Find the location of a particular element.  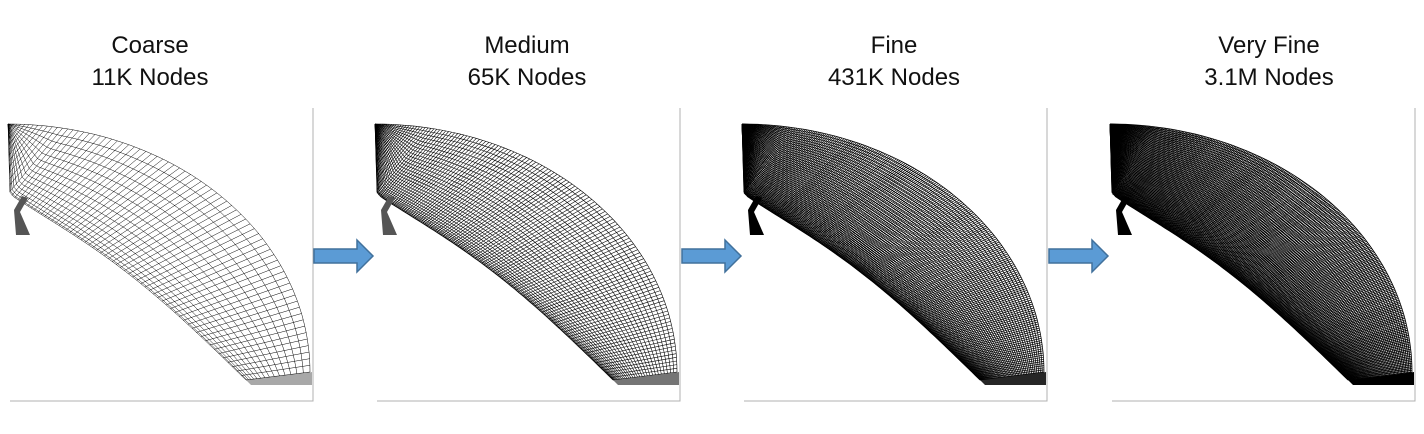

node-count: 3.1M Nodes is located at coordinates (1269, 77).